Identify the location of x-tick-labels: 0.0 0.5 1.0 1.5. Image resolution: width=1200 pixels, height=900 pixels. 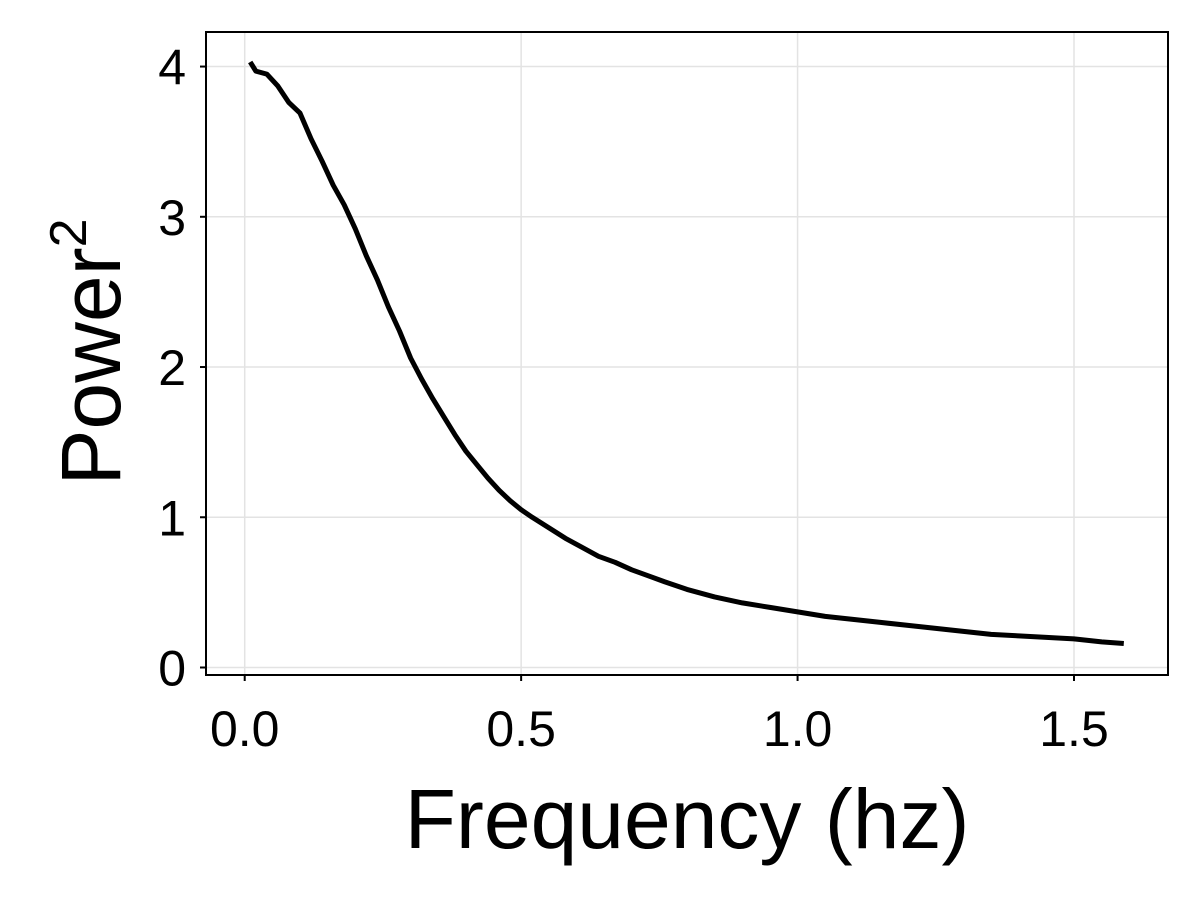
(659, 729).